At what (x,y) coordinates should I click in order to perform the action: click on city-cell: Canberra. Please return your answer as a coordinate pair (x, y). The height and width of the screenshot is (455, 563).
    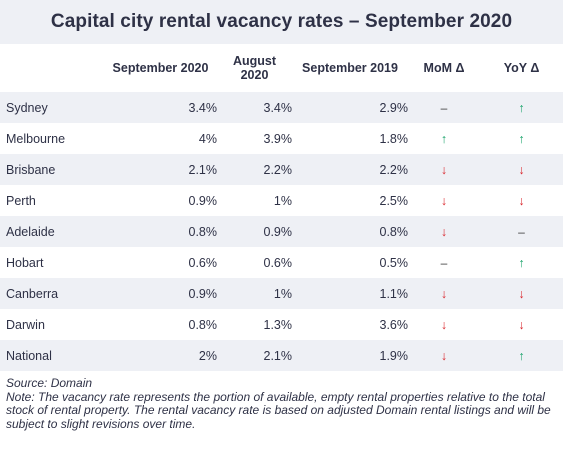
    Looking at the image, I should click on (52, 293).